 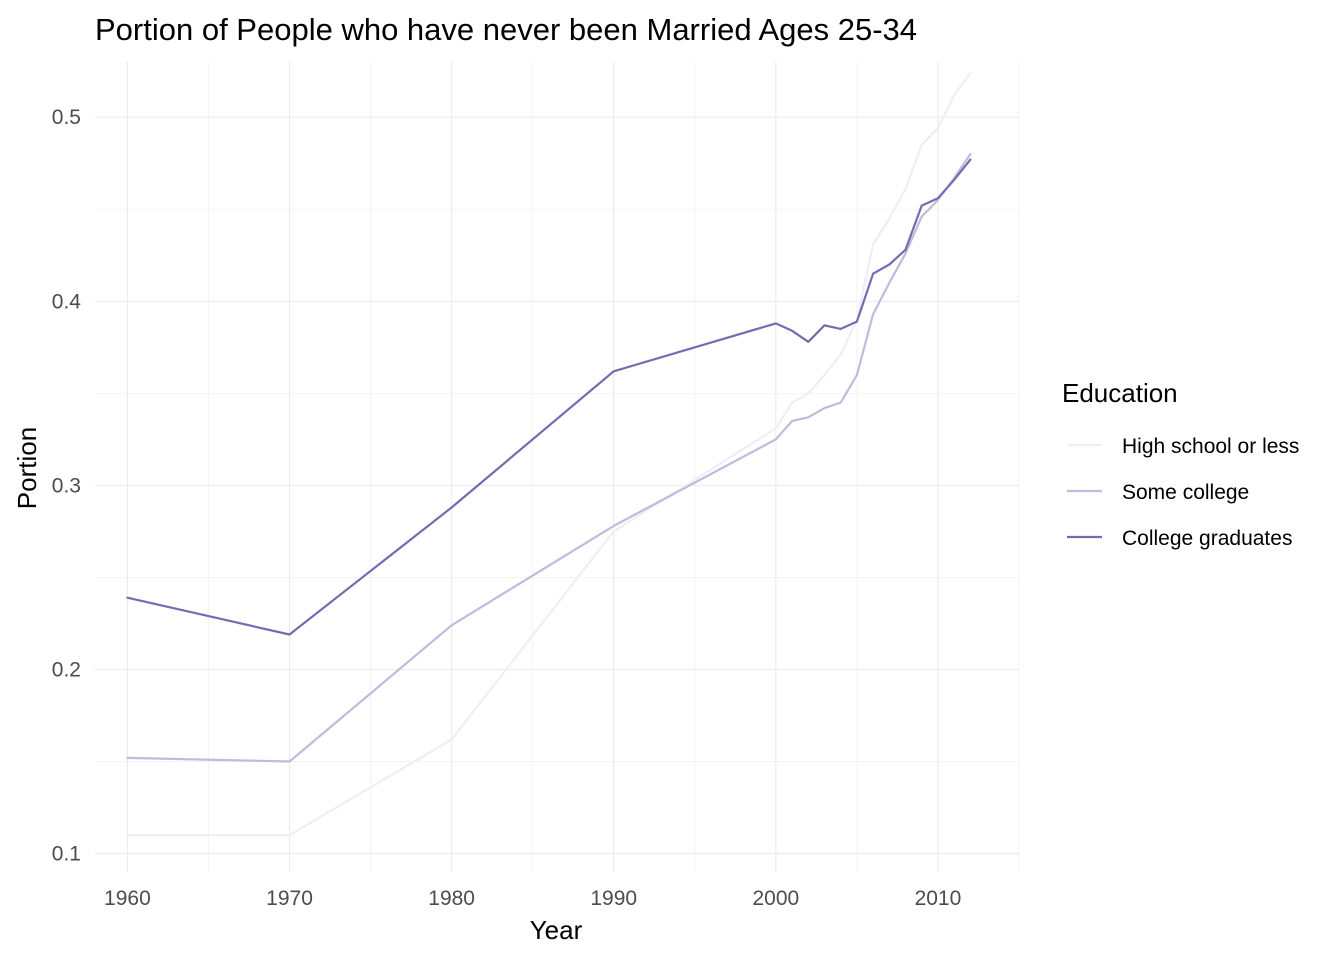 I want to click on y-tick-label: 0.5, so click(x=66, y=117).